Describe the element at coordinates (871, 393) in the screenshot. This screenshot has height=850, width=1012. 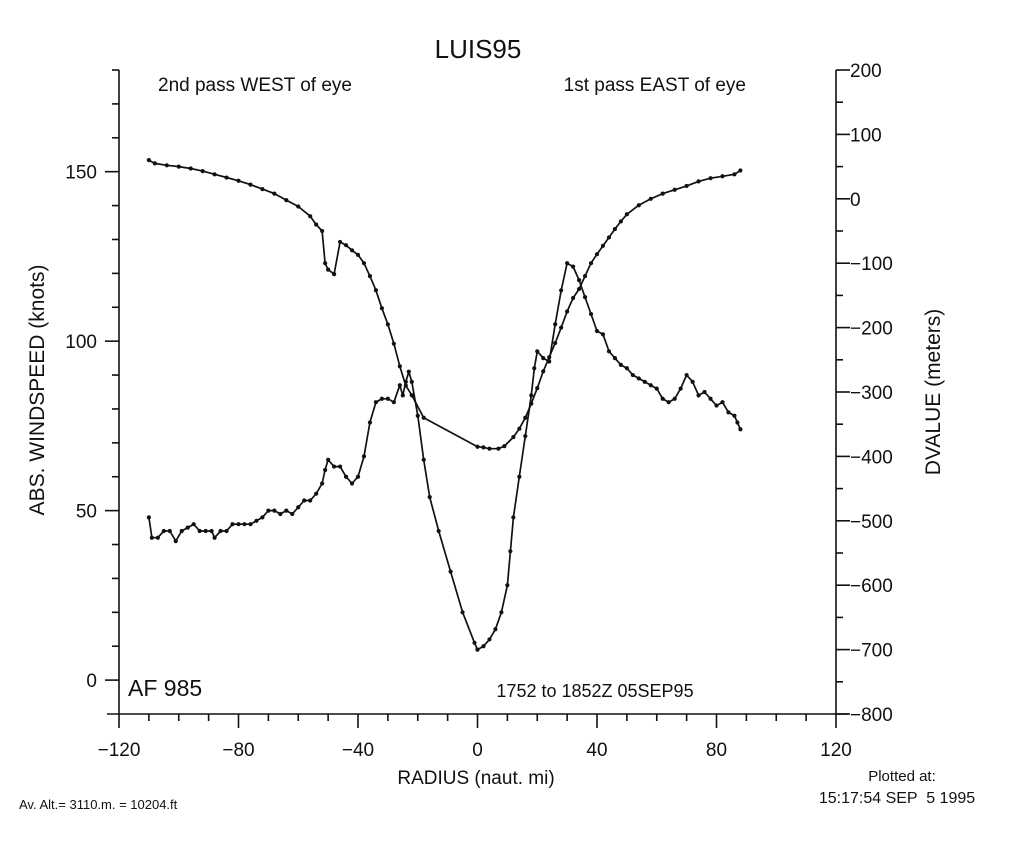
I see `right-tick-label: −300` at that location.